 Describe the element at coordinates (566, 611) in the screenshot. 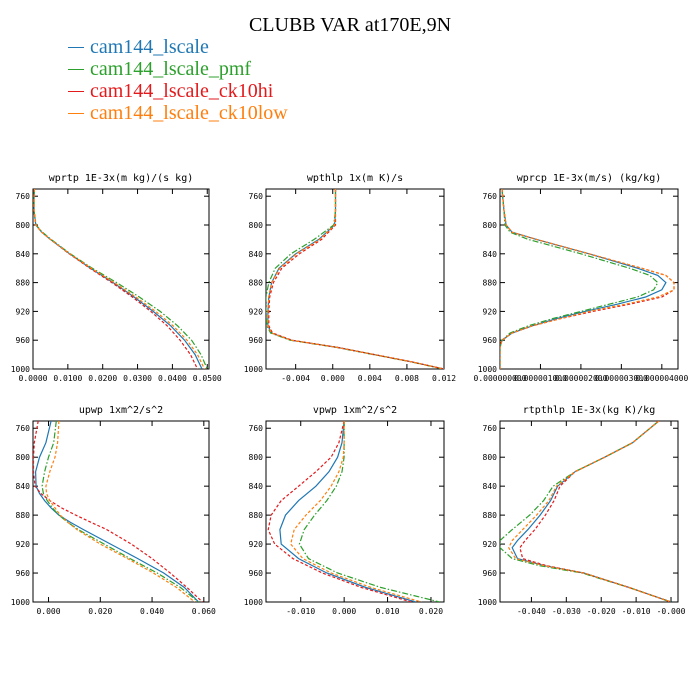

I see `x-tick-label: -0.030` at that location.